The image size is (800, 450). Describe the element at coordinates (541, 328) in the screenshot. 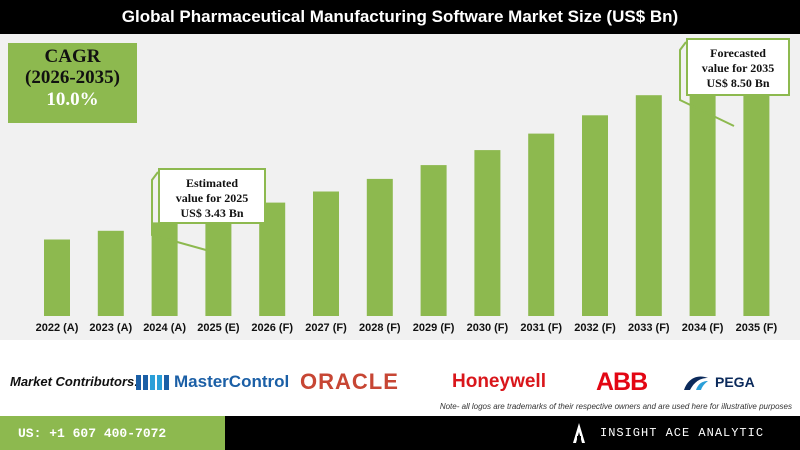

I see `x-tick-label: 2031 (F)` at that location.